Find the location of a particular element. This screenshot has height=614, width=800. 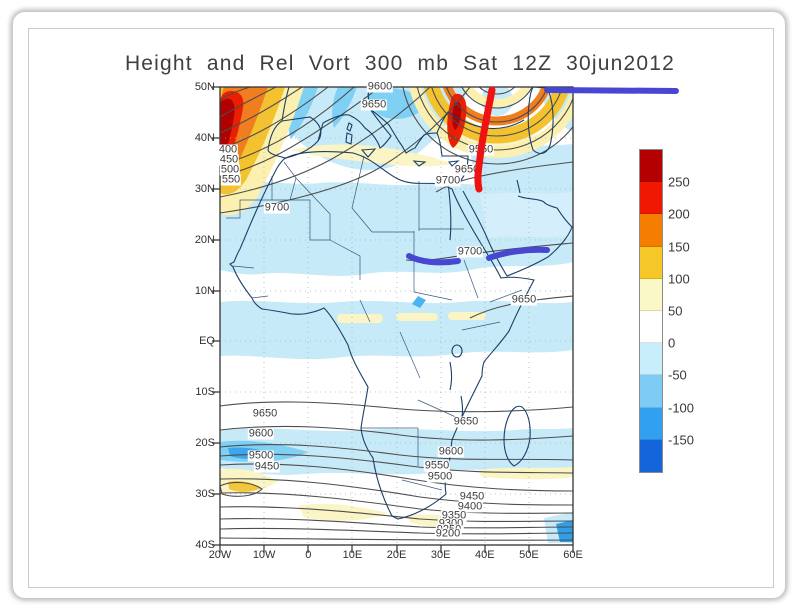

contour-label-9200: 9200 is located at coordinates (448, 533).